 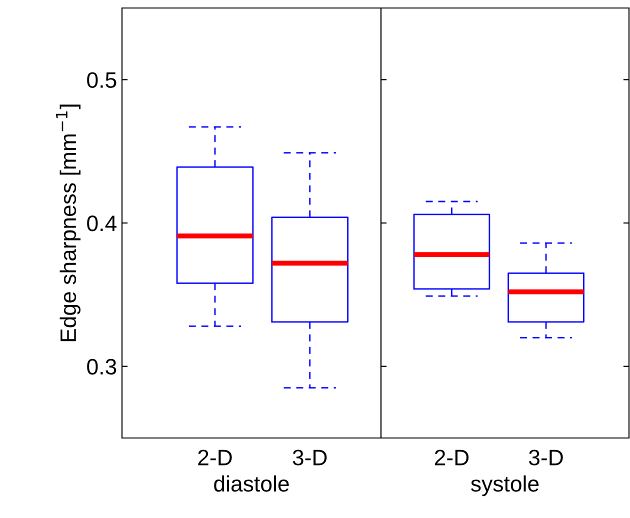 I want to click on y-tick-label: 0.3, so click(x=101, y=366).